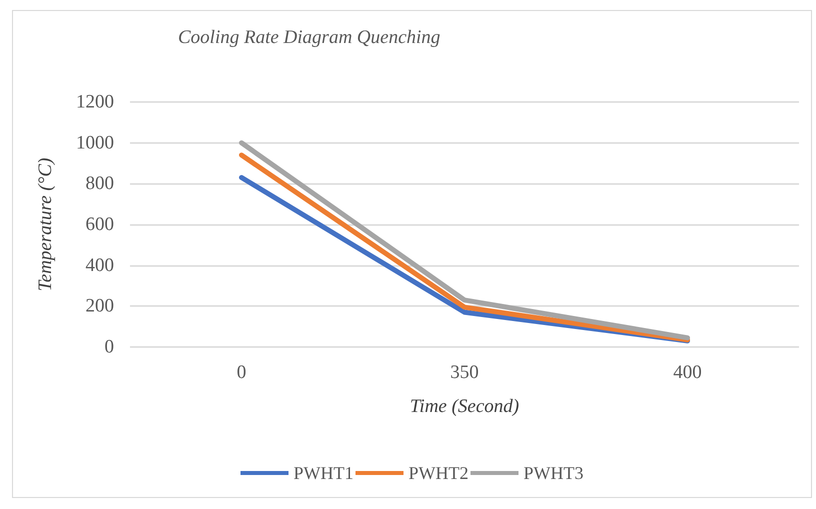 Image resolution: width=816 pixels, height=509 pixels. I want to click on x-tick-label: 0, so click(241, 372).